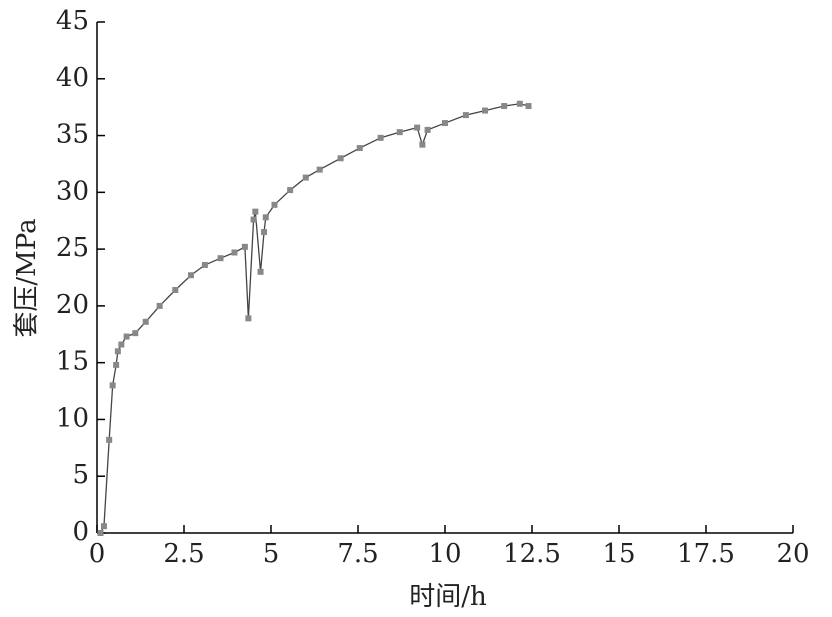 Image resolution: width=832 pixels, height=617 pixels. I want to click on x-tick-label: 5, so click(271, 554).